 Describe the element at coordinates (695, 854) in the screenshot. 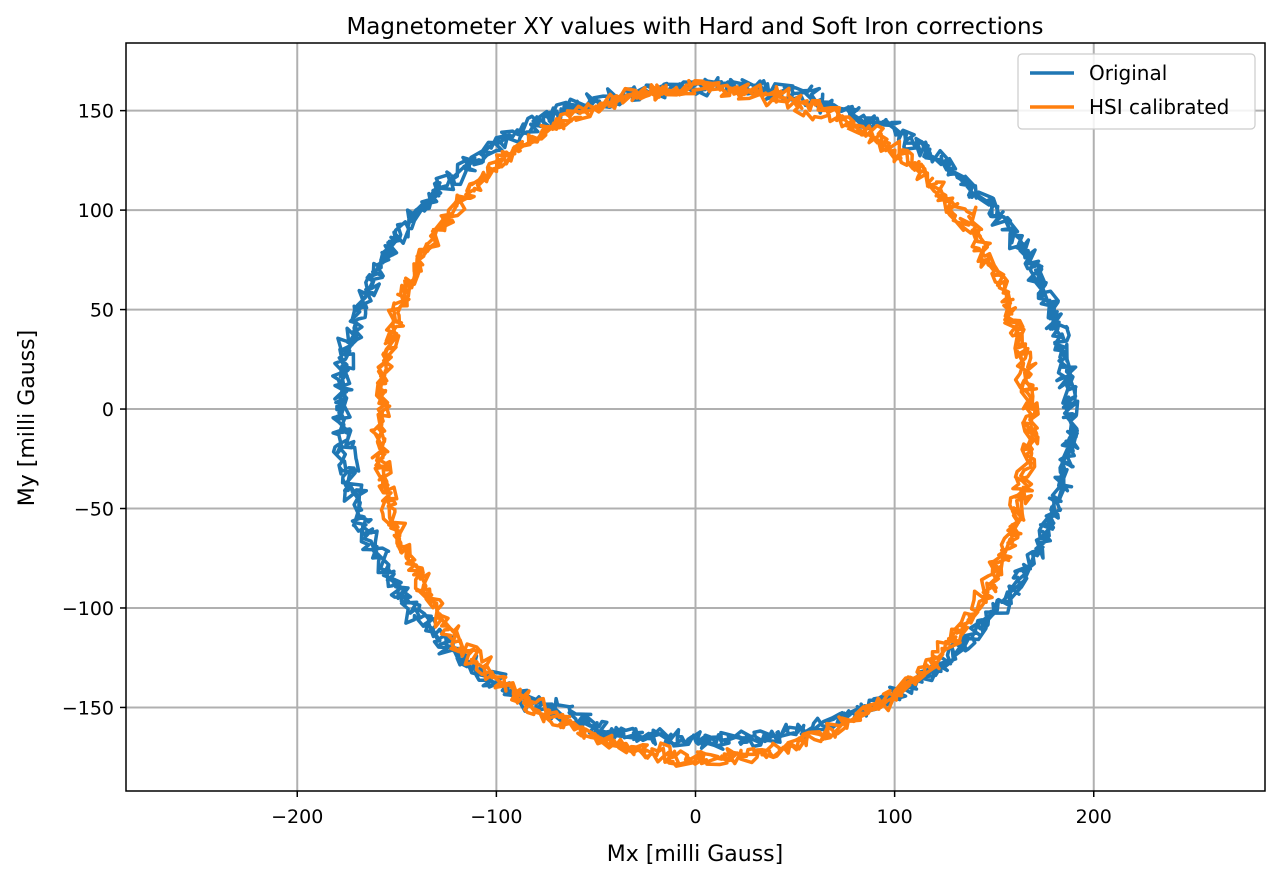

I see `x-axis-title: Mx [milli Gauss]` at that location.